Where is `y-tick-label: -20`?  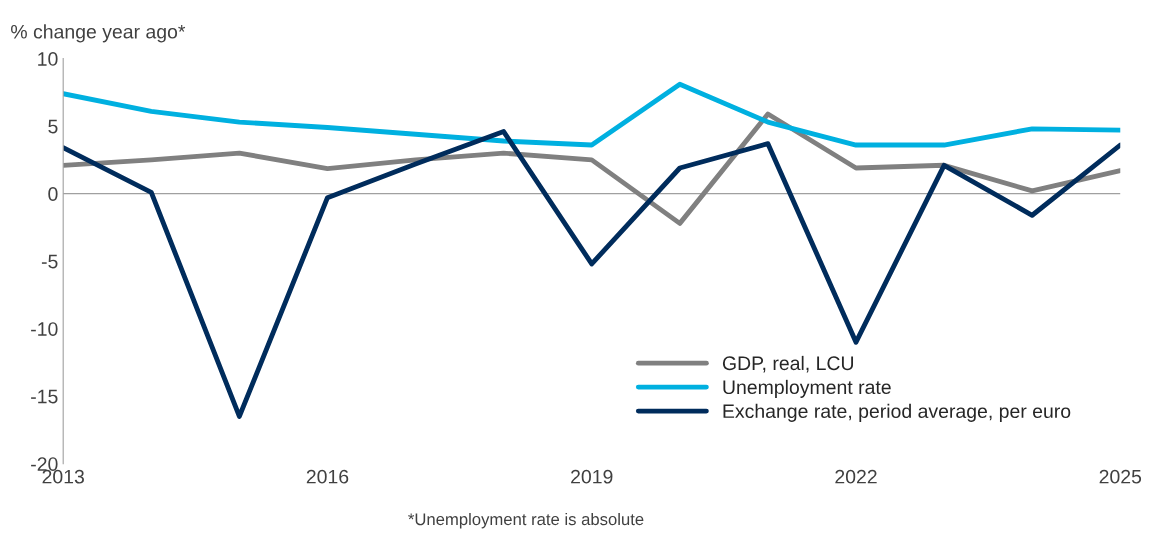 y-tick-label: -20 is located at coordinates (44, 464).